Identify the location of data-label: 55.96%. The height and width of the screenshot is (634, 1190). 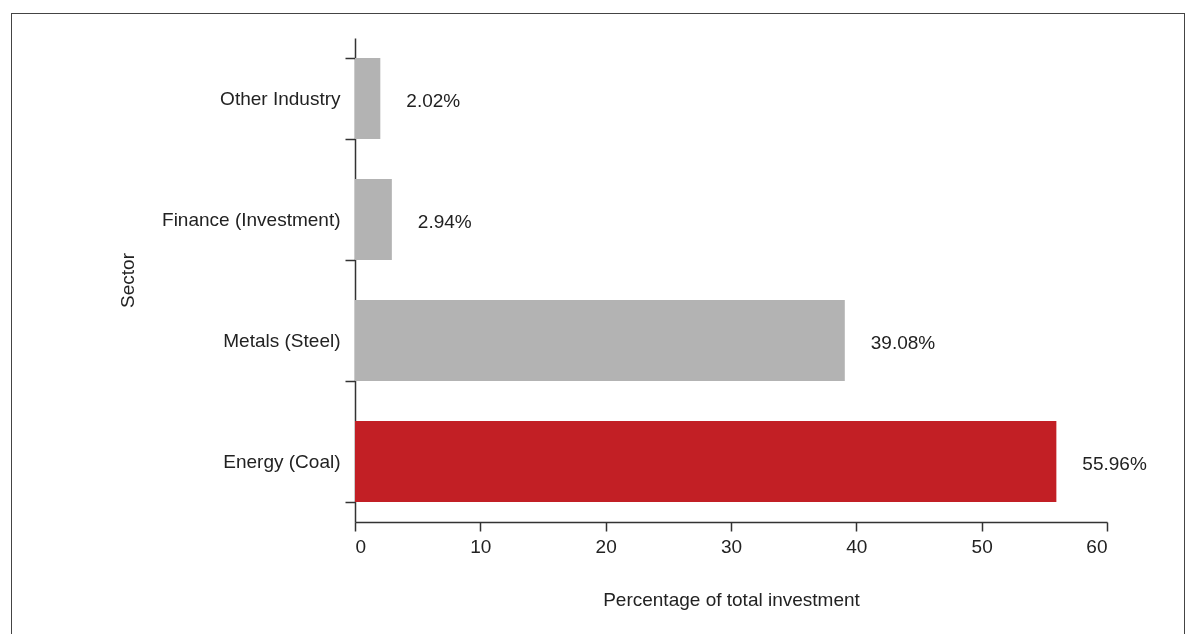
(1114, 463).